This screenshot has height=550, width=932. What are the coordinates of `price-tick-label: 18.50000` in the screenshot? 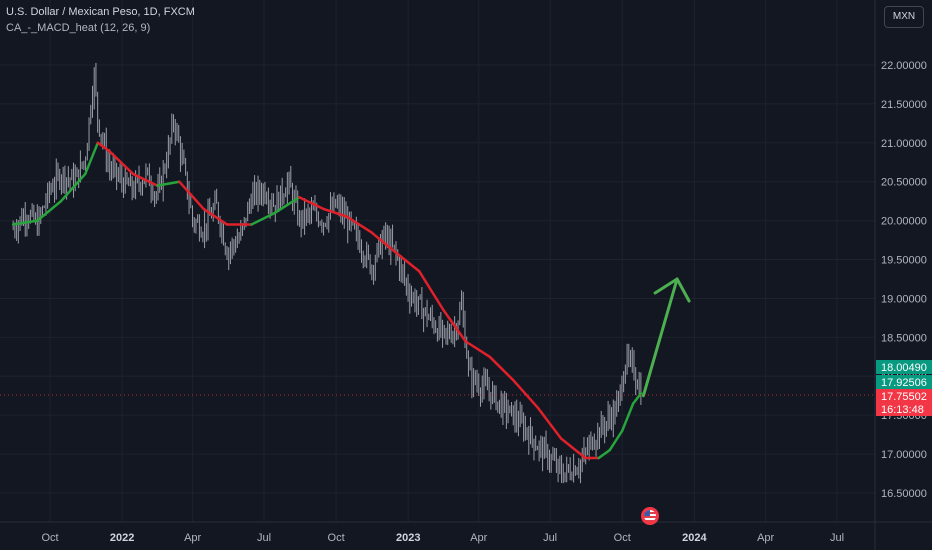 It's located at (904, 338).